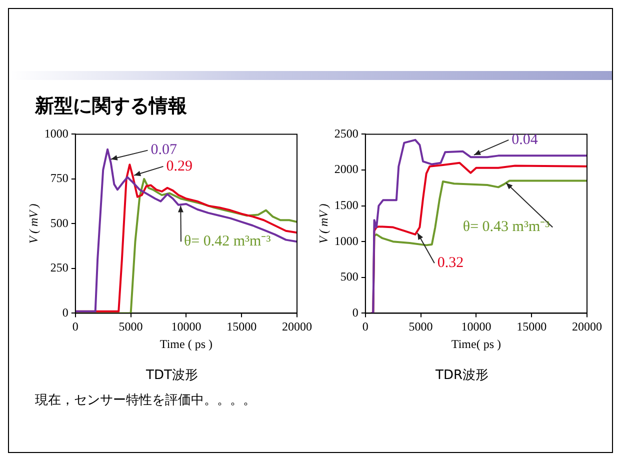  Describe the element at coordinates (476, 343) in the screenshot. I see `x-axis-title: Time( ps )` at that location.